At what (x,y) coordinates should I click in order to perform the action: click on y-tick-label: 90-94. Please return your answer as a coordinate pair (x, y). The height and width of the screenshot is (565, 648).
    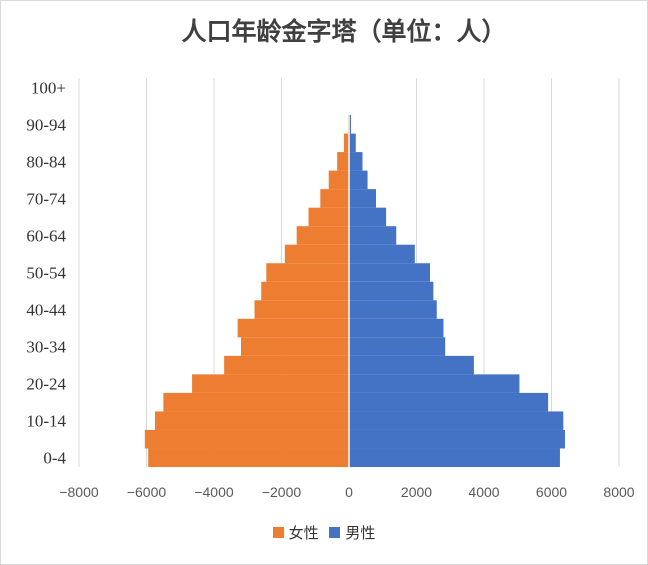
    Looking at the image, I should click on (46, 124).